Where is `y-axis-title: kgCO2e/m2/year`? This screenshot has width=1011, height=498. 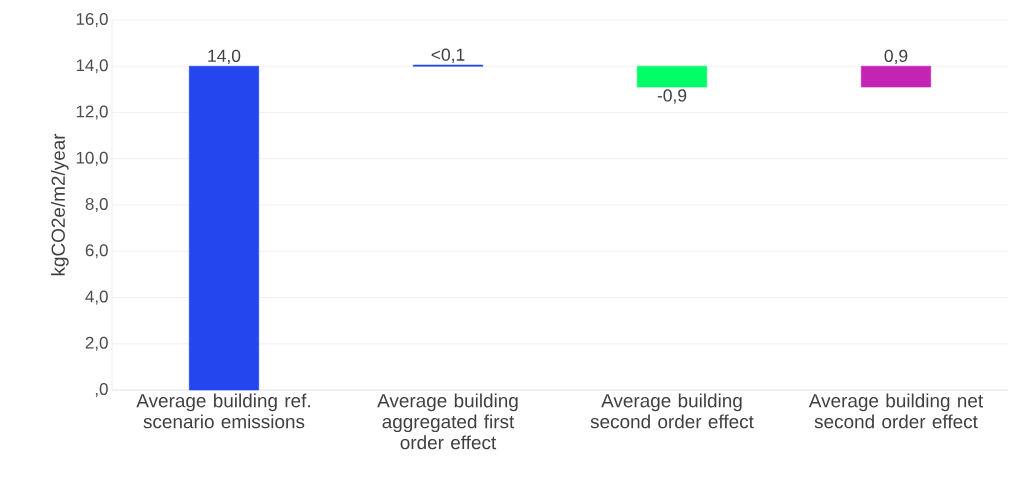 y-axis-title: kgCO2e/m2/year is located at coordinates (60, 204).